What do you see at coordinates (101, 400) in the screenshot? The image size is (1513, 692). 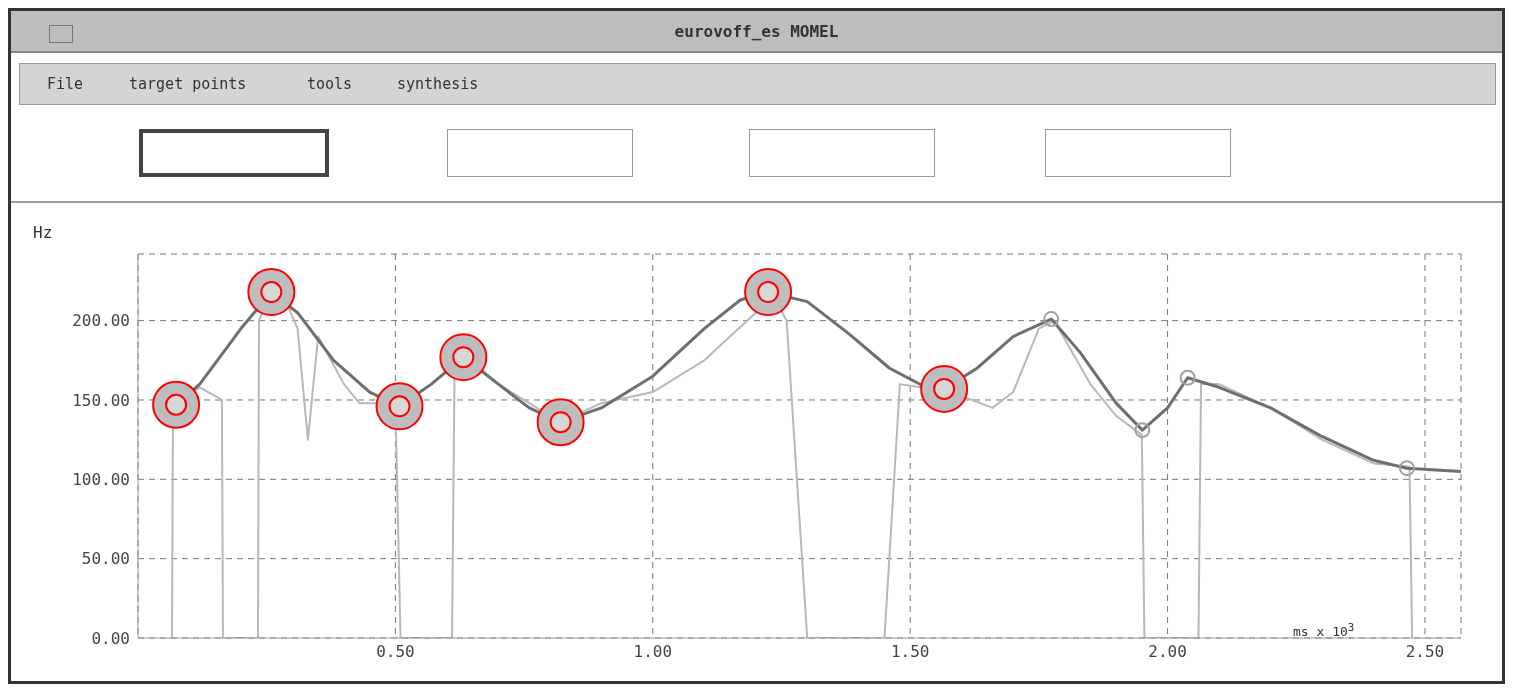 I see `y-tick-label: 150.00` at bounding box center [101, 400].